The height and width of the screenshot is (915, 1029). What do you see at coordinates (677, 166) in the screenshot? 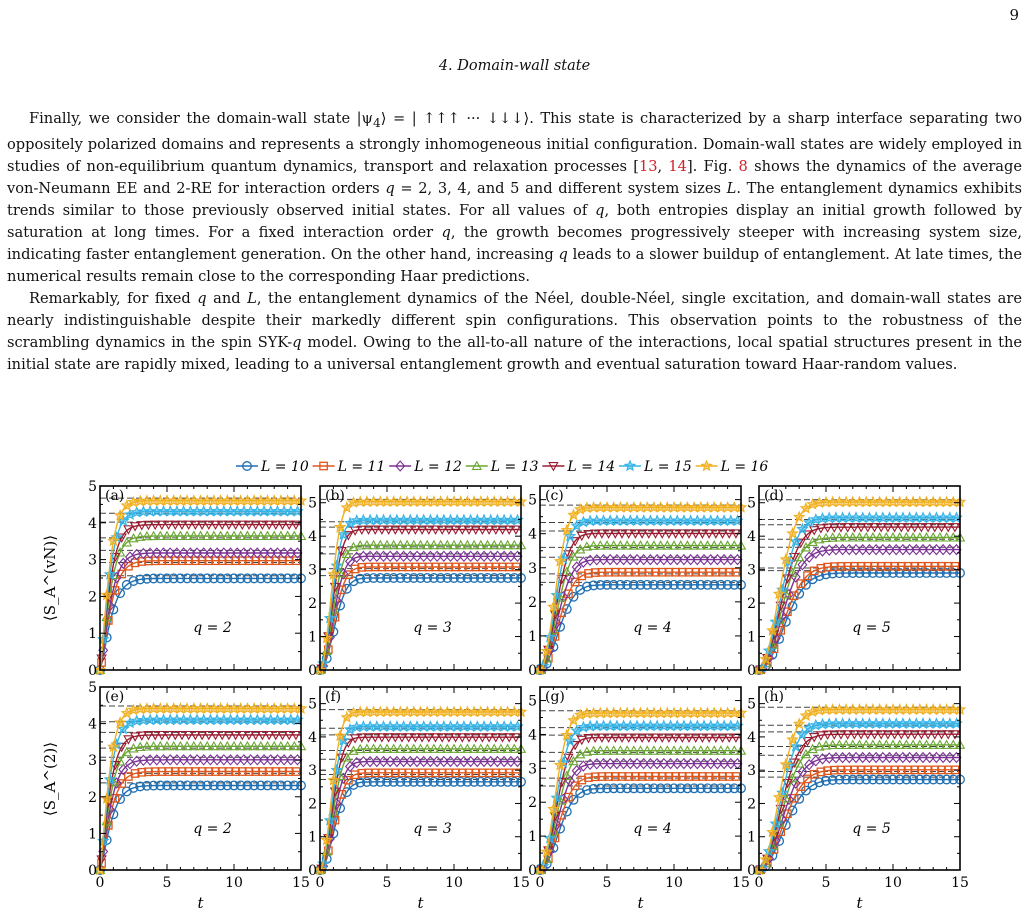
I see `citation-link: 14` at bounding box center [677, 166].